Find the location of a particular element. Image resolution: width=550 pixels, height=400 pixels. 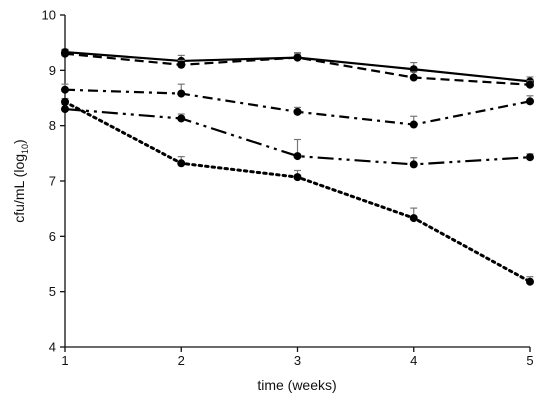

series-dash-dot-dot is located at coordinates (297, 136).